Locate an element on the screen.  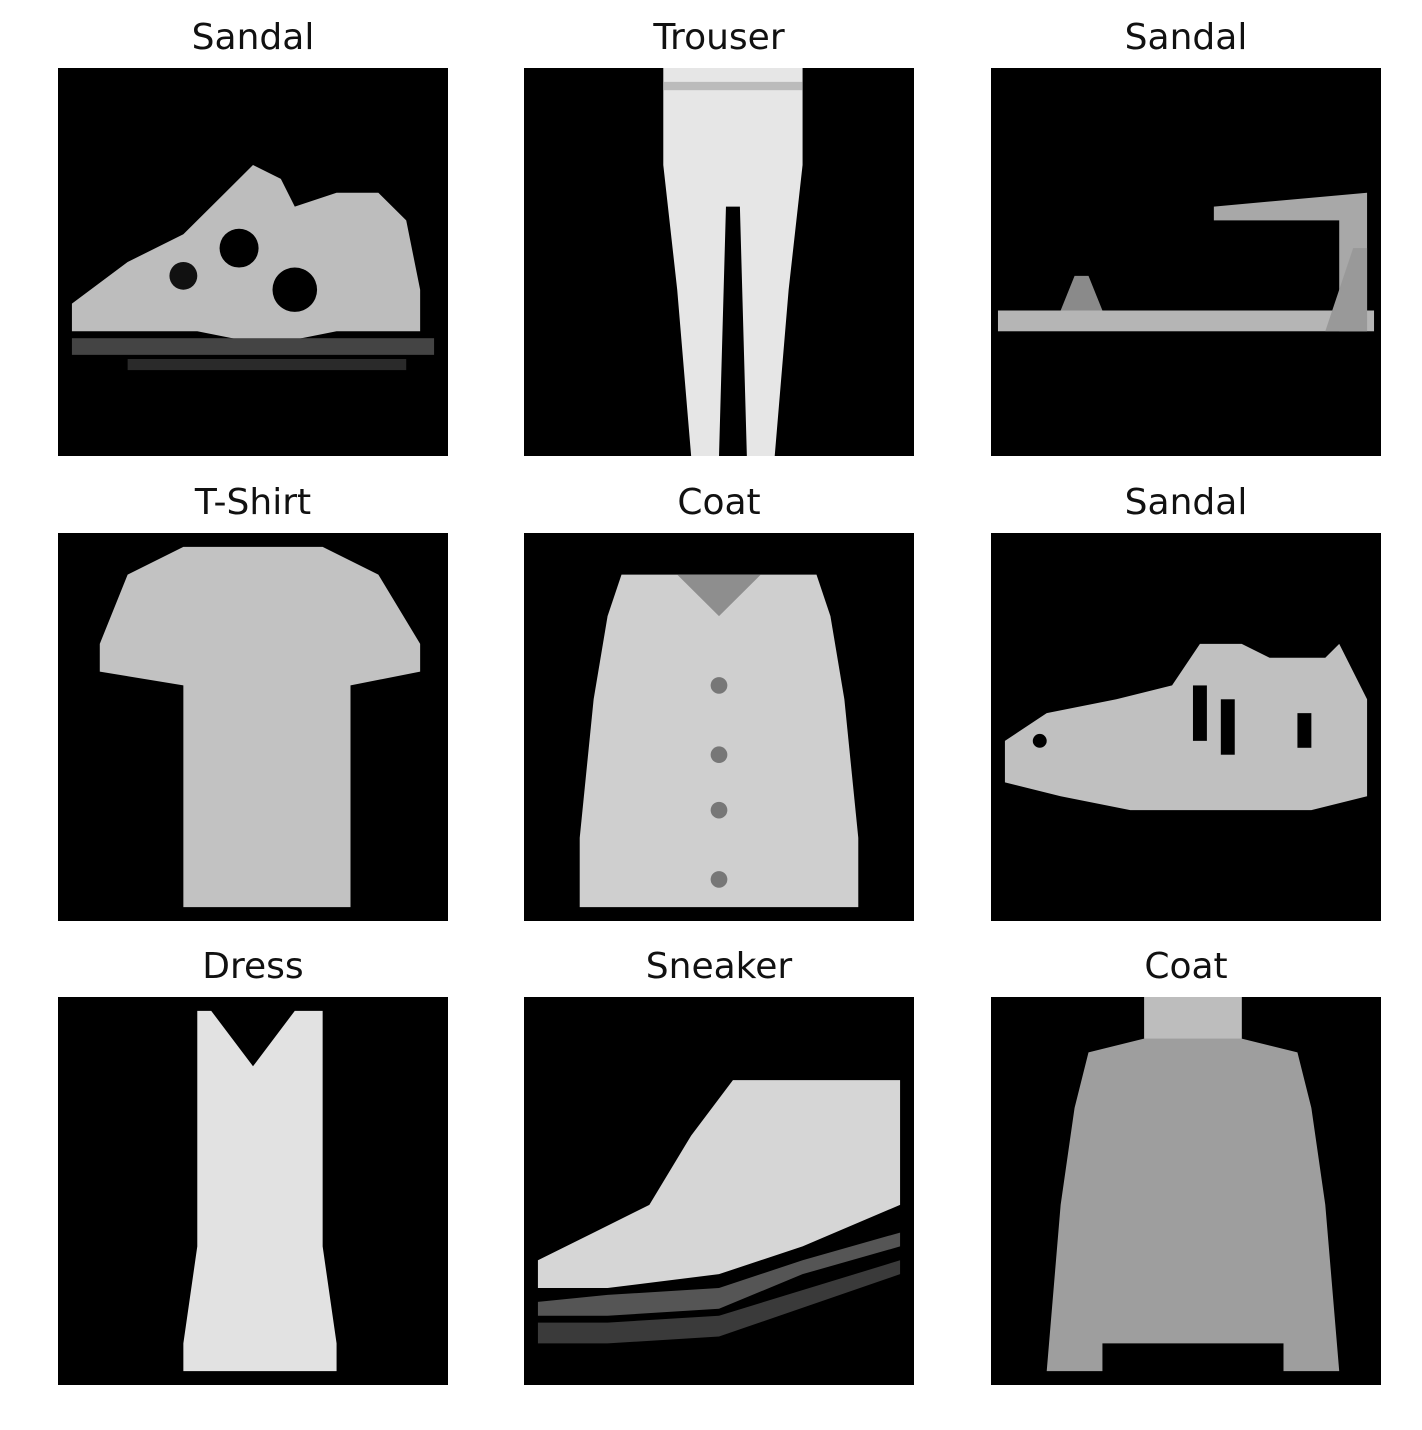
fashion-image-trouser is located at coordinates (719, 262).